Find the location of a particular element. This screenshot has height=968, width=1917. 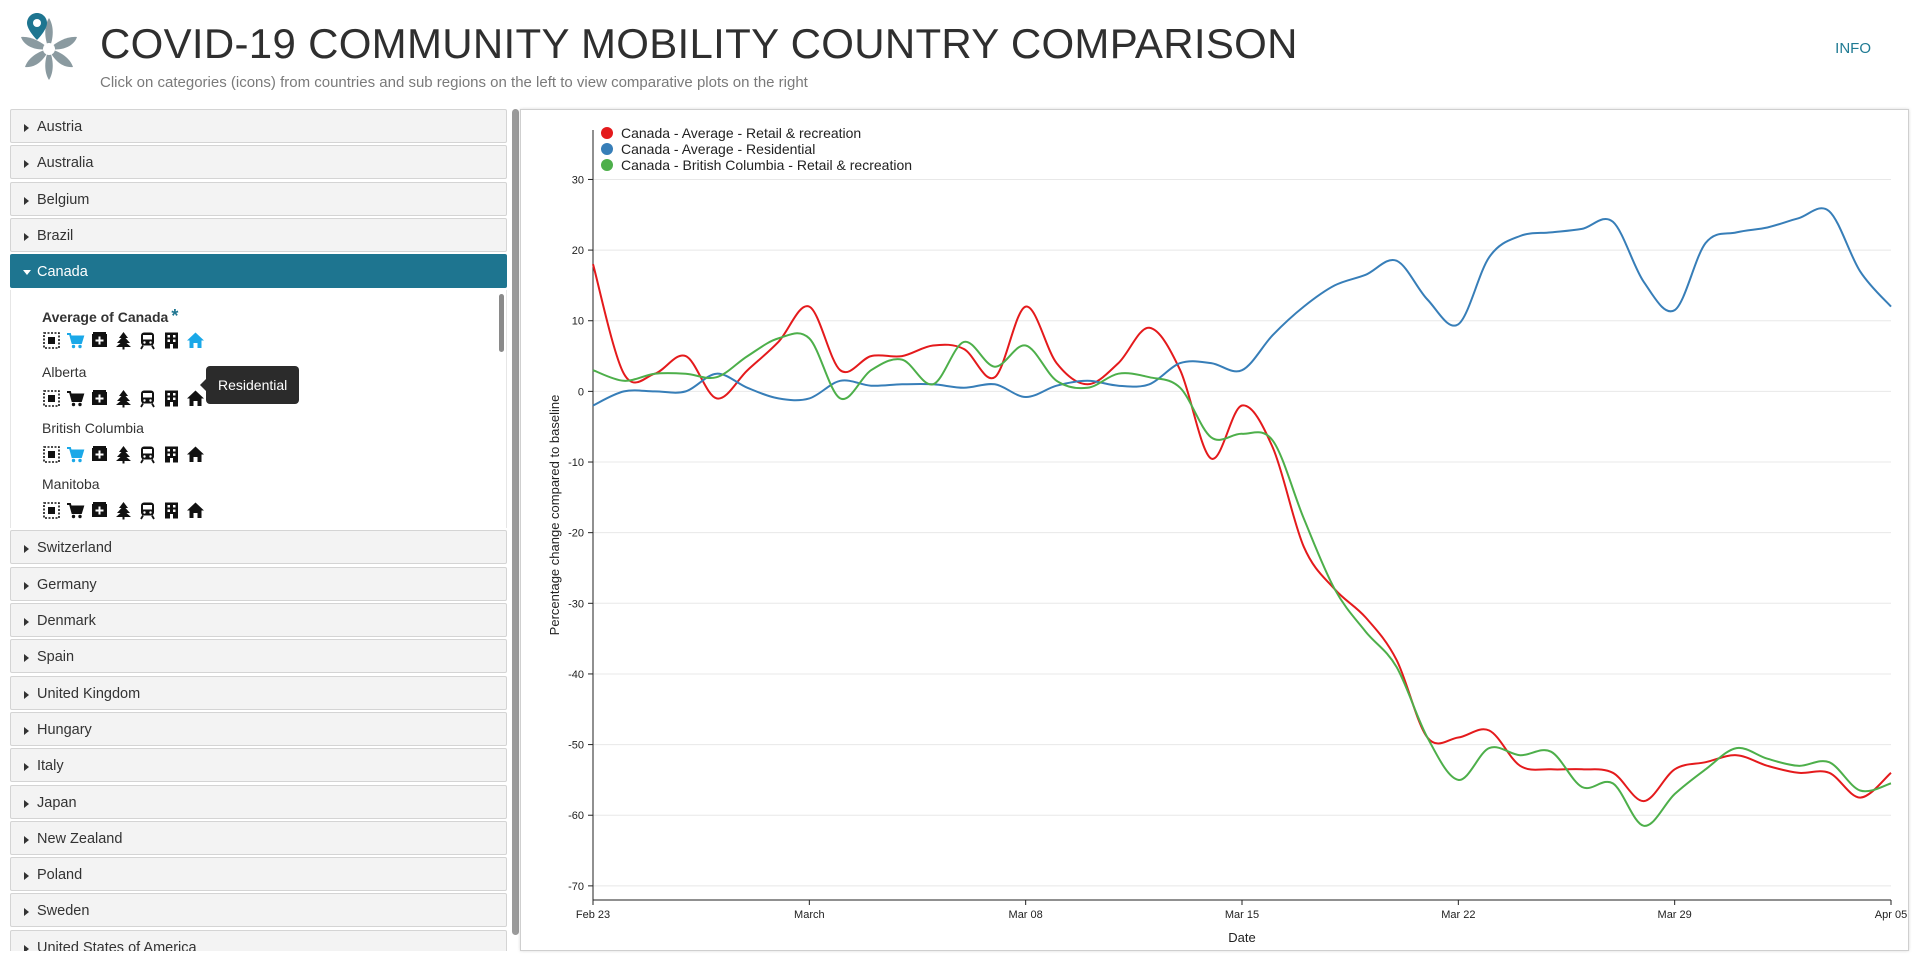

caret-down-icon is located at coordinates (27, 273).